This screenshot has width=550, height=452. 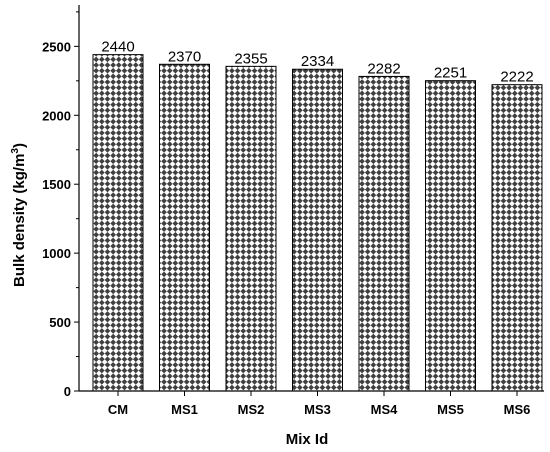 I want to click on x-tick-label-ms4: MS4, so click(x=385, y=409).